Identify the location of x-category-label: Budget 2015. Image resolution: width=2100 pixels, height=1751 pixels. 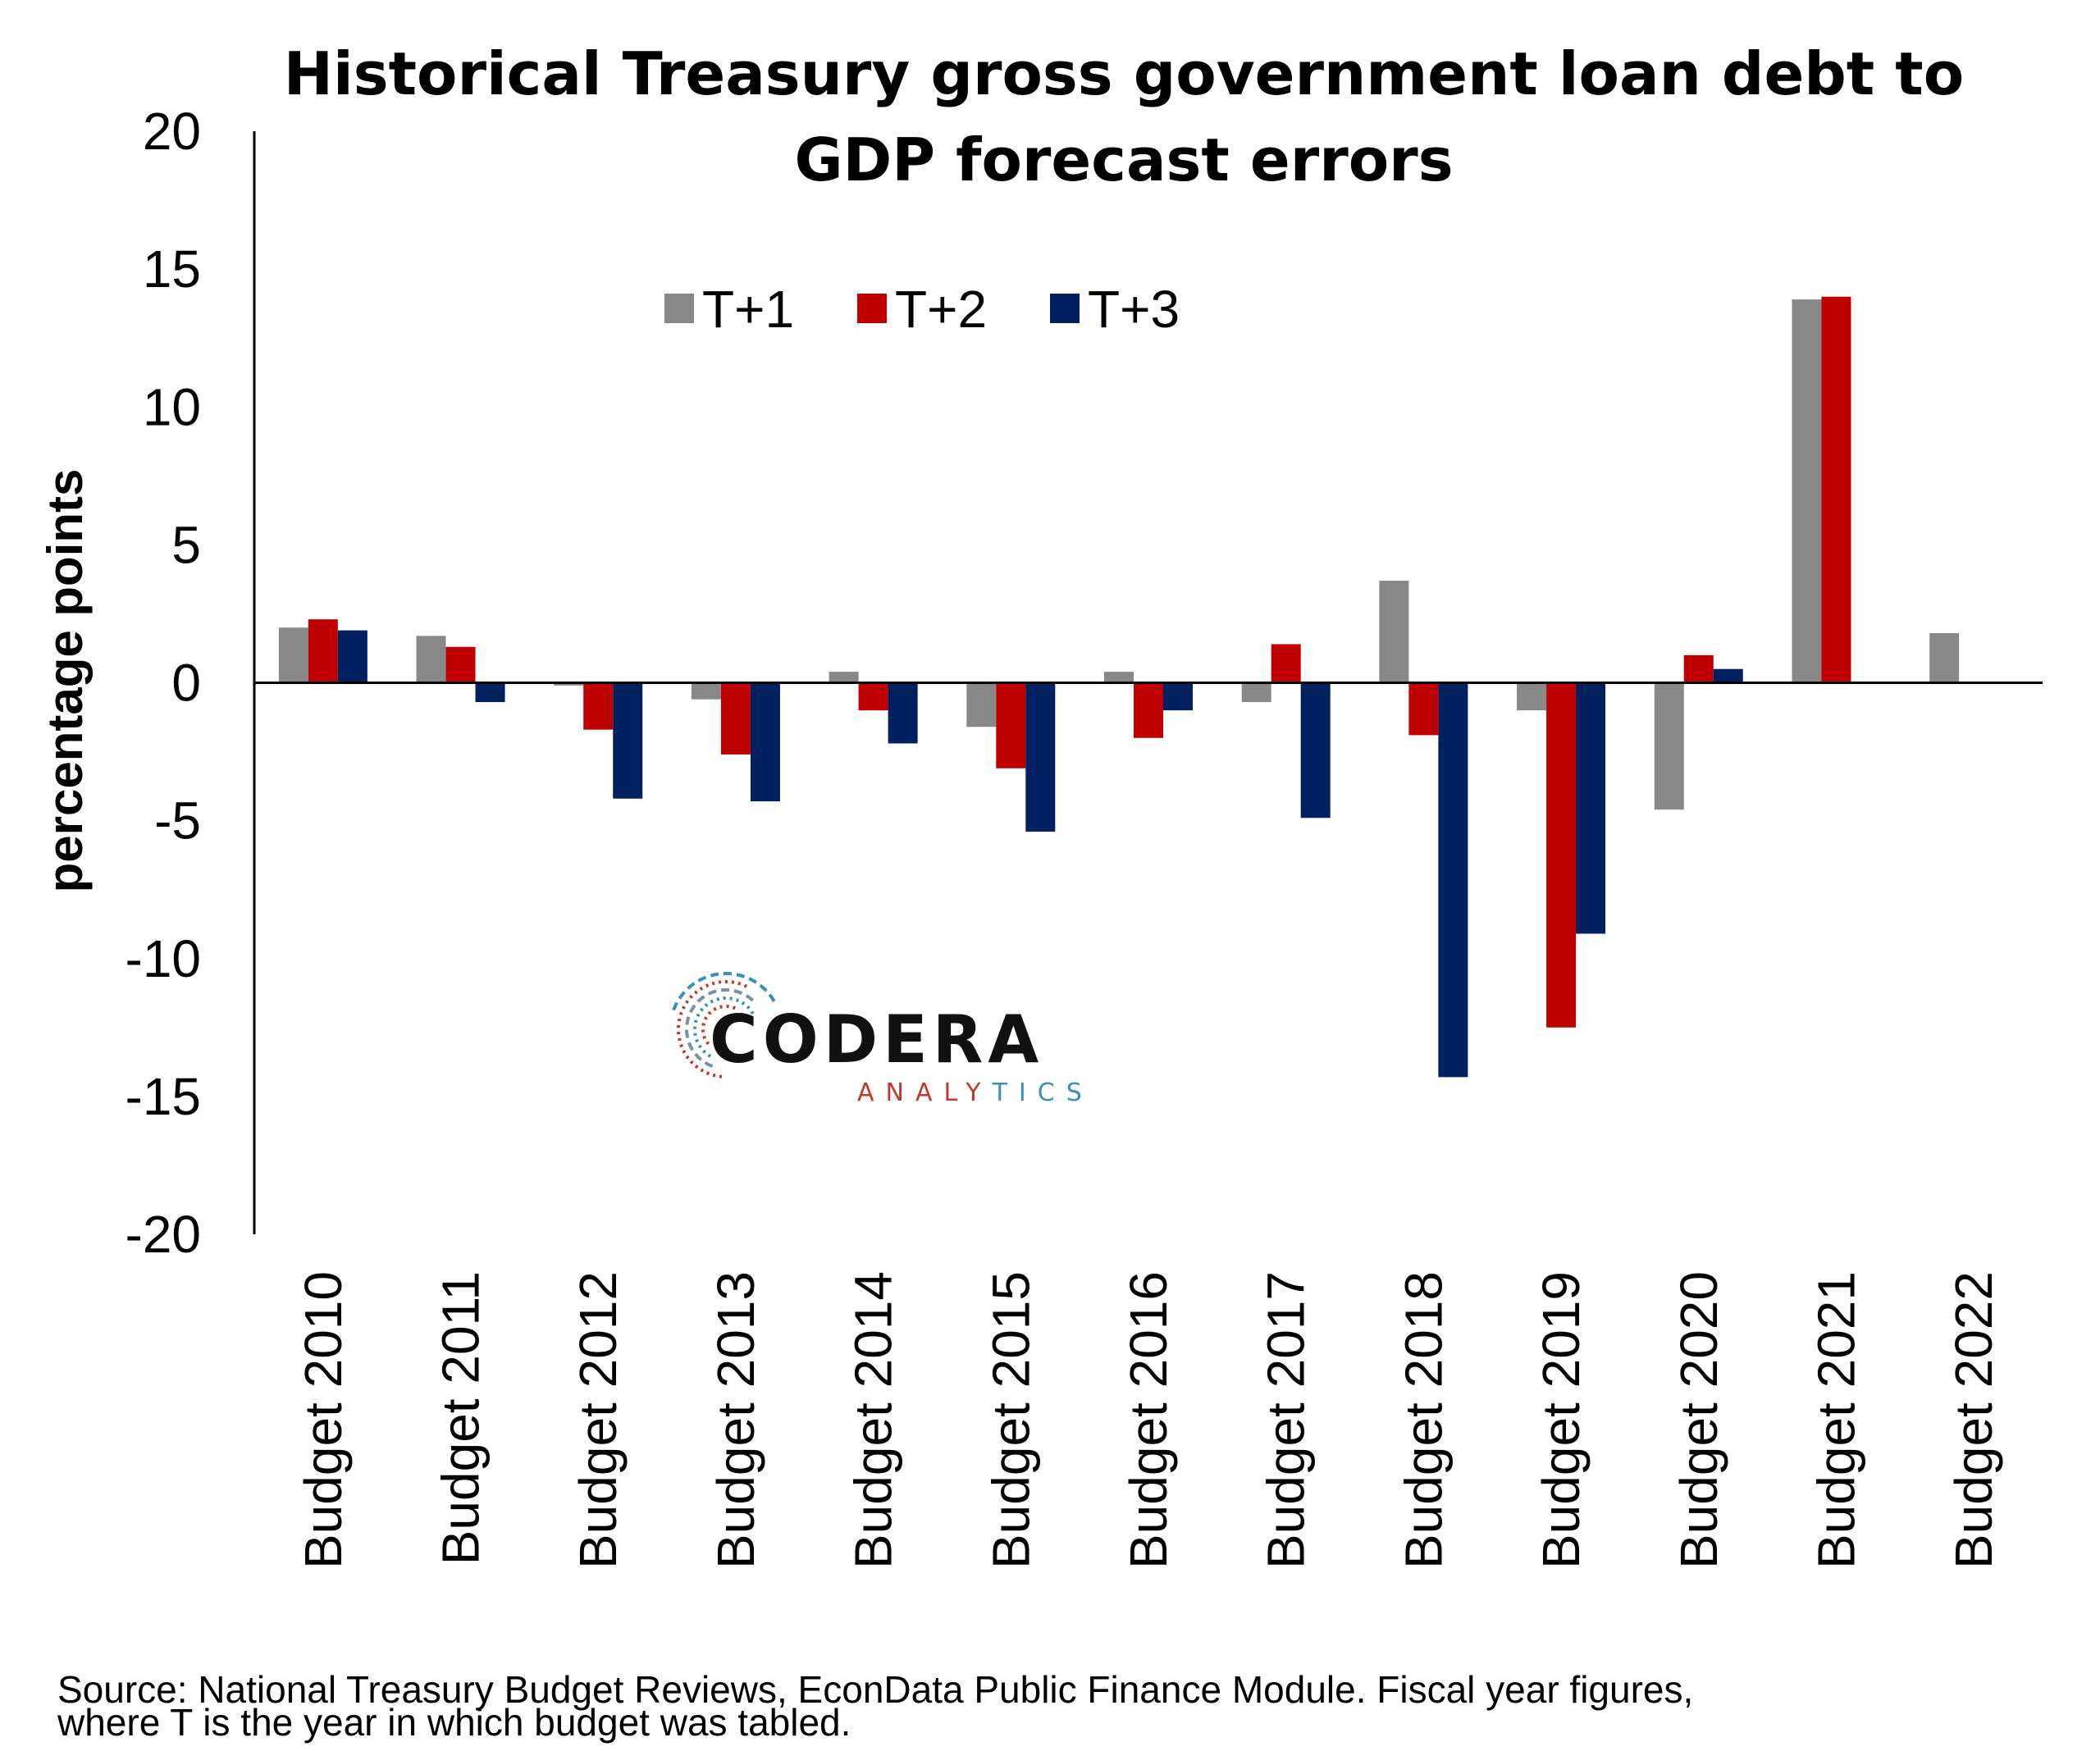
(1011, 1420).